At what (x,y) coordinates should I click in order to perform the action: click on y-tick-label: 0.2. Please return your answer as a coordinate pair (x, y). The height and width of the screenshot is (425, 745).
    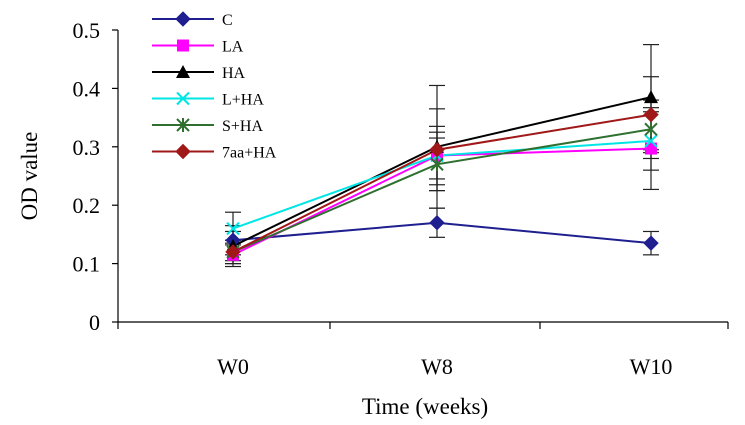
    Looking at the image, I should click on (87, 205).